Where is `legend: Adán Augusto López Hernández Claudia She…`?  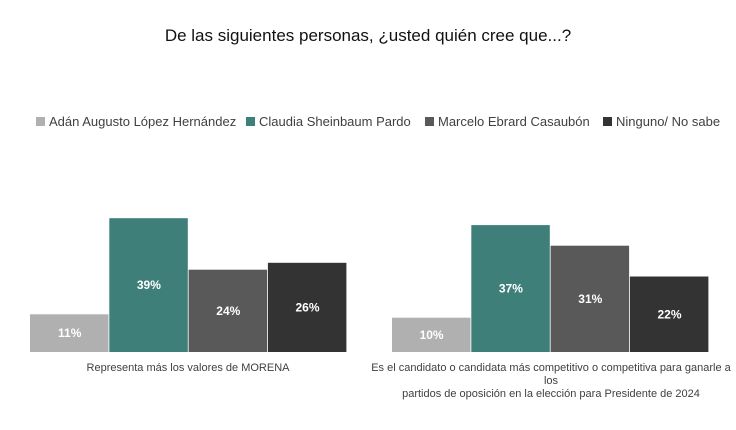 legend: Adán Augusto López Hernández Claudia She… is located at coordinates (368, 124).